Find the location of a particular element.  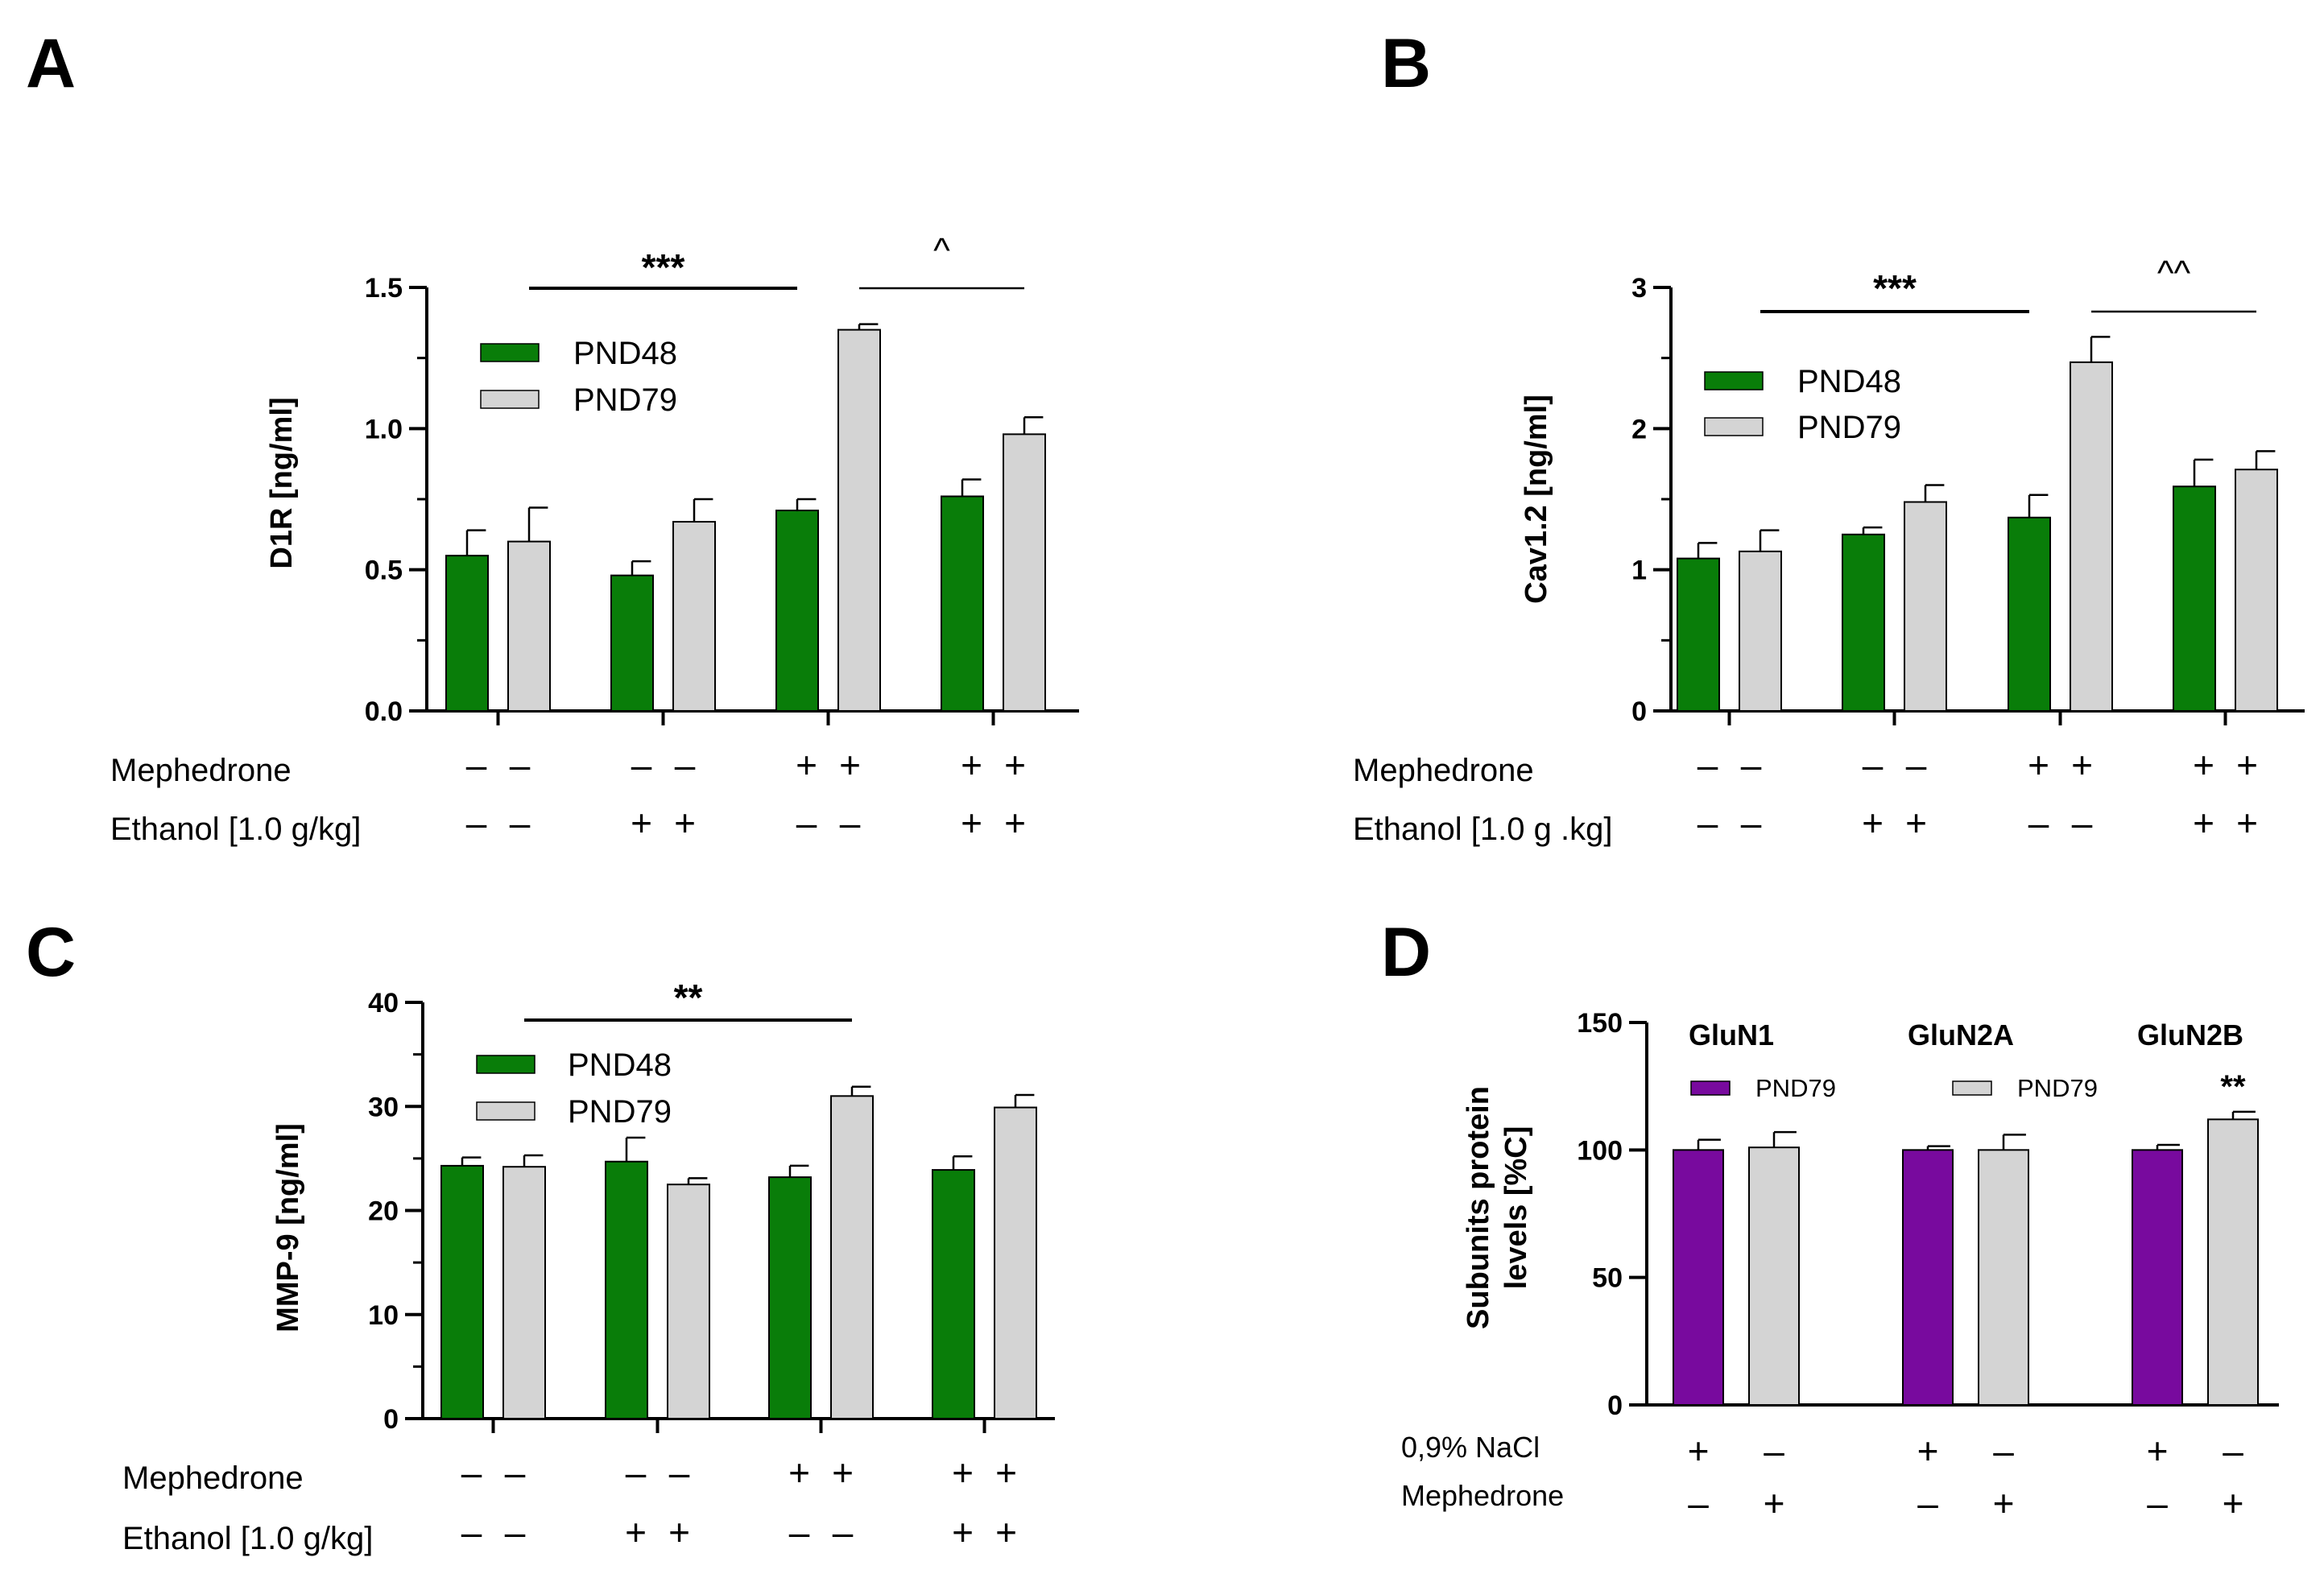

y-tick-label: 10 is located at coordinates (383, 1315).